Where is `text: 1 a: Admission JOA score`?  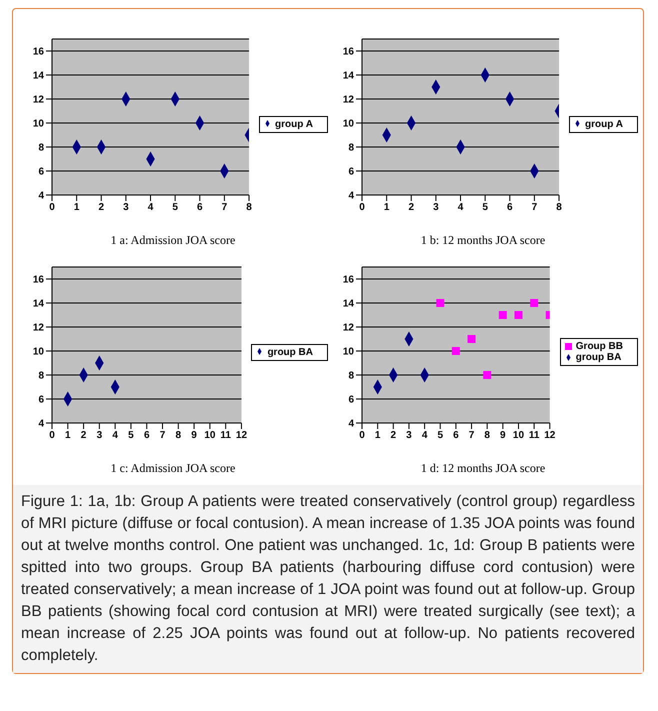
text: 1 a: Admission JOA score is located at coordinates (173, 241).